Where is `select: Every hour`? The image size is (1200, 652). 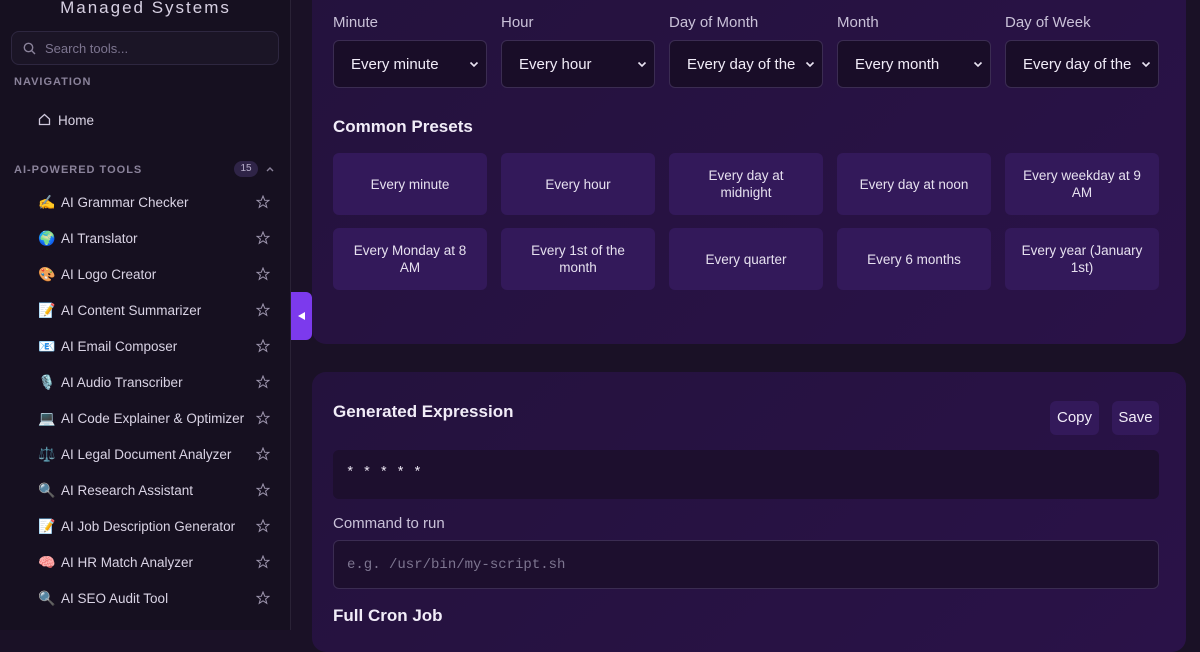 select: Every hour is located at coordinates (578, 64).